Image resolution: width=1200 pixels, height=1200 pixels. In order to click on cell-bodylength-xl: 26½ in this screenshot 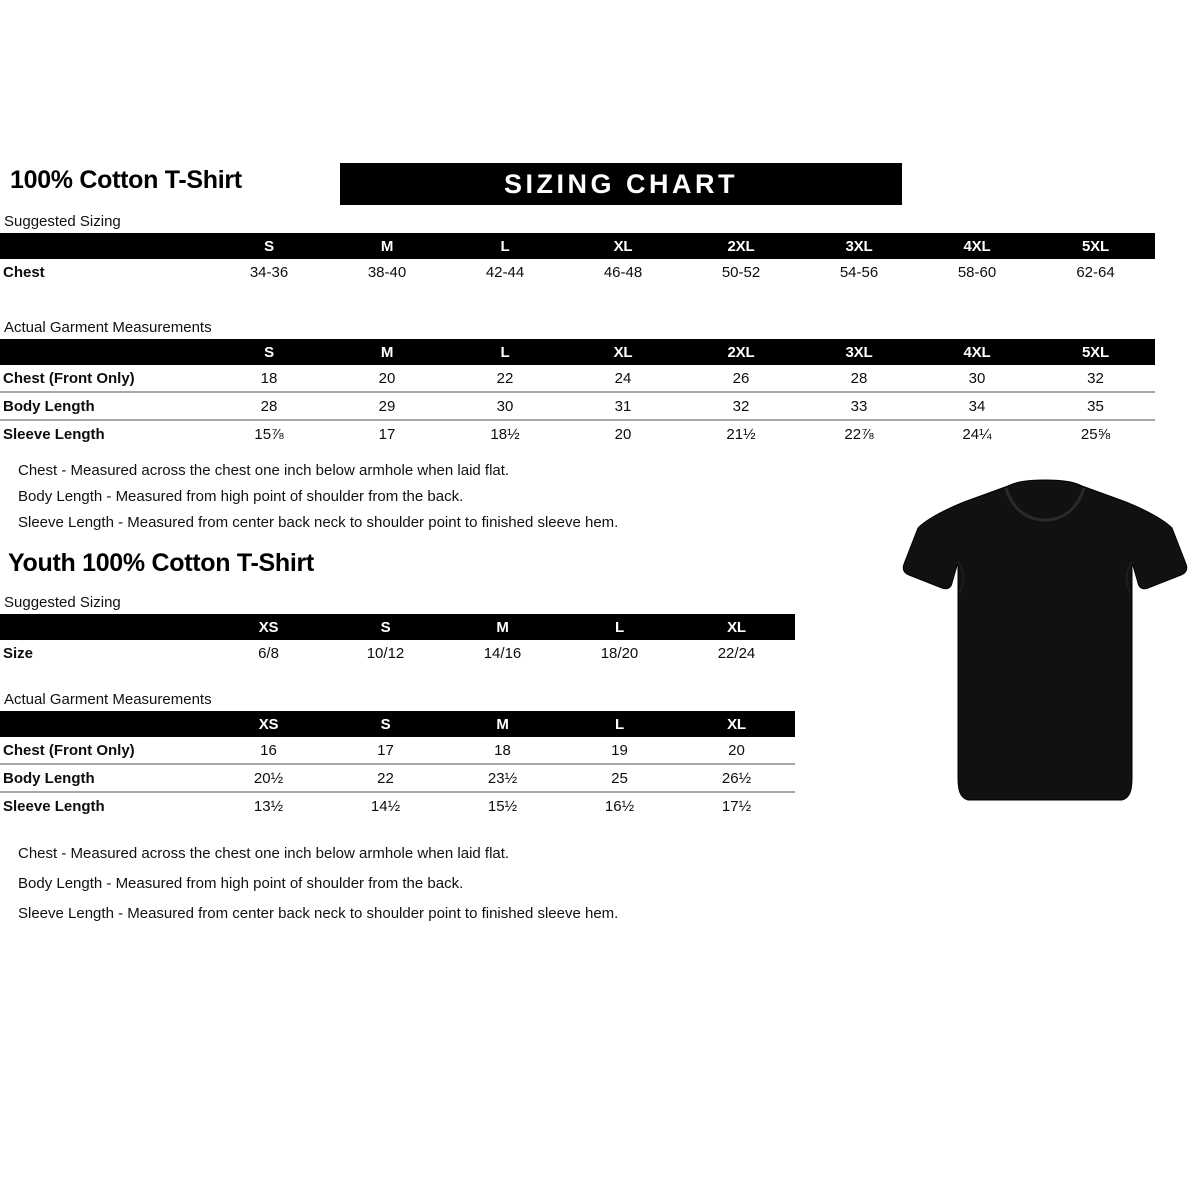, I will do `click(736, 777)`.